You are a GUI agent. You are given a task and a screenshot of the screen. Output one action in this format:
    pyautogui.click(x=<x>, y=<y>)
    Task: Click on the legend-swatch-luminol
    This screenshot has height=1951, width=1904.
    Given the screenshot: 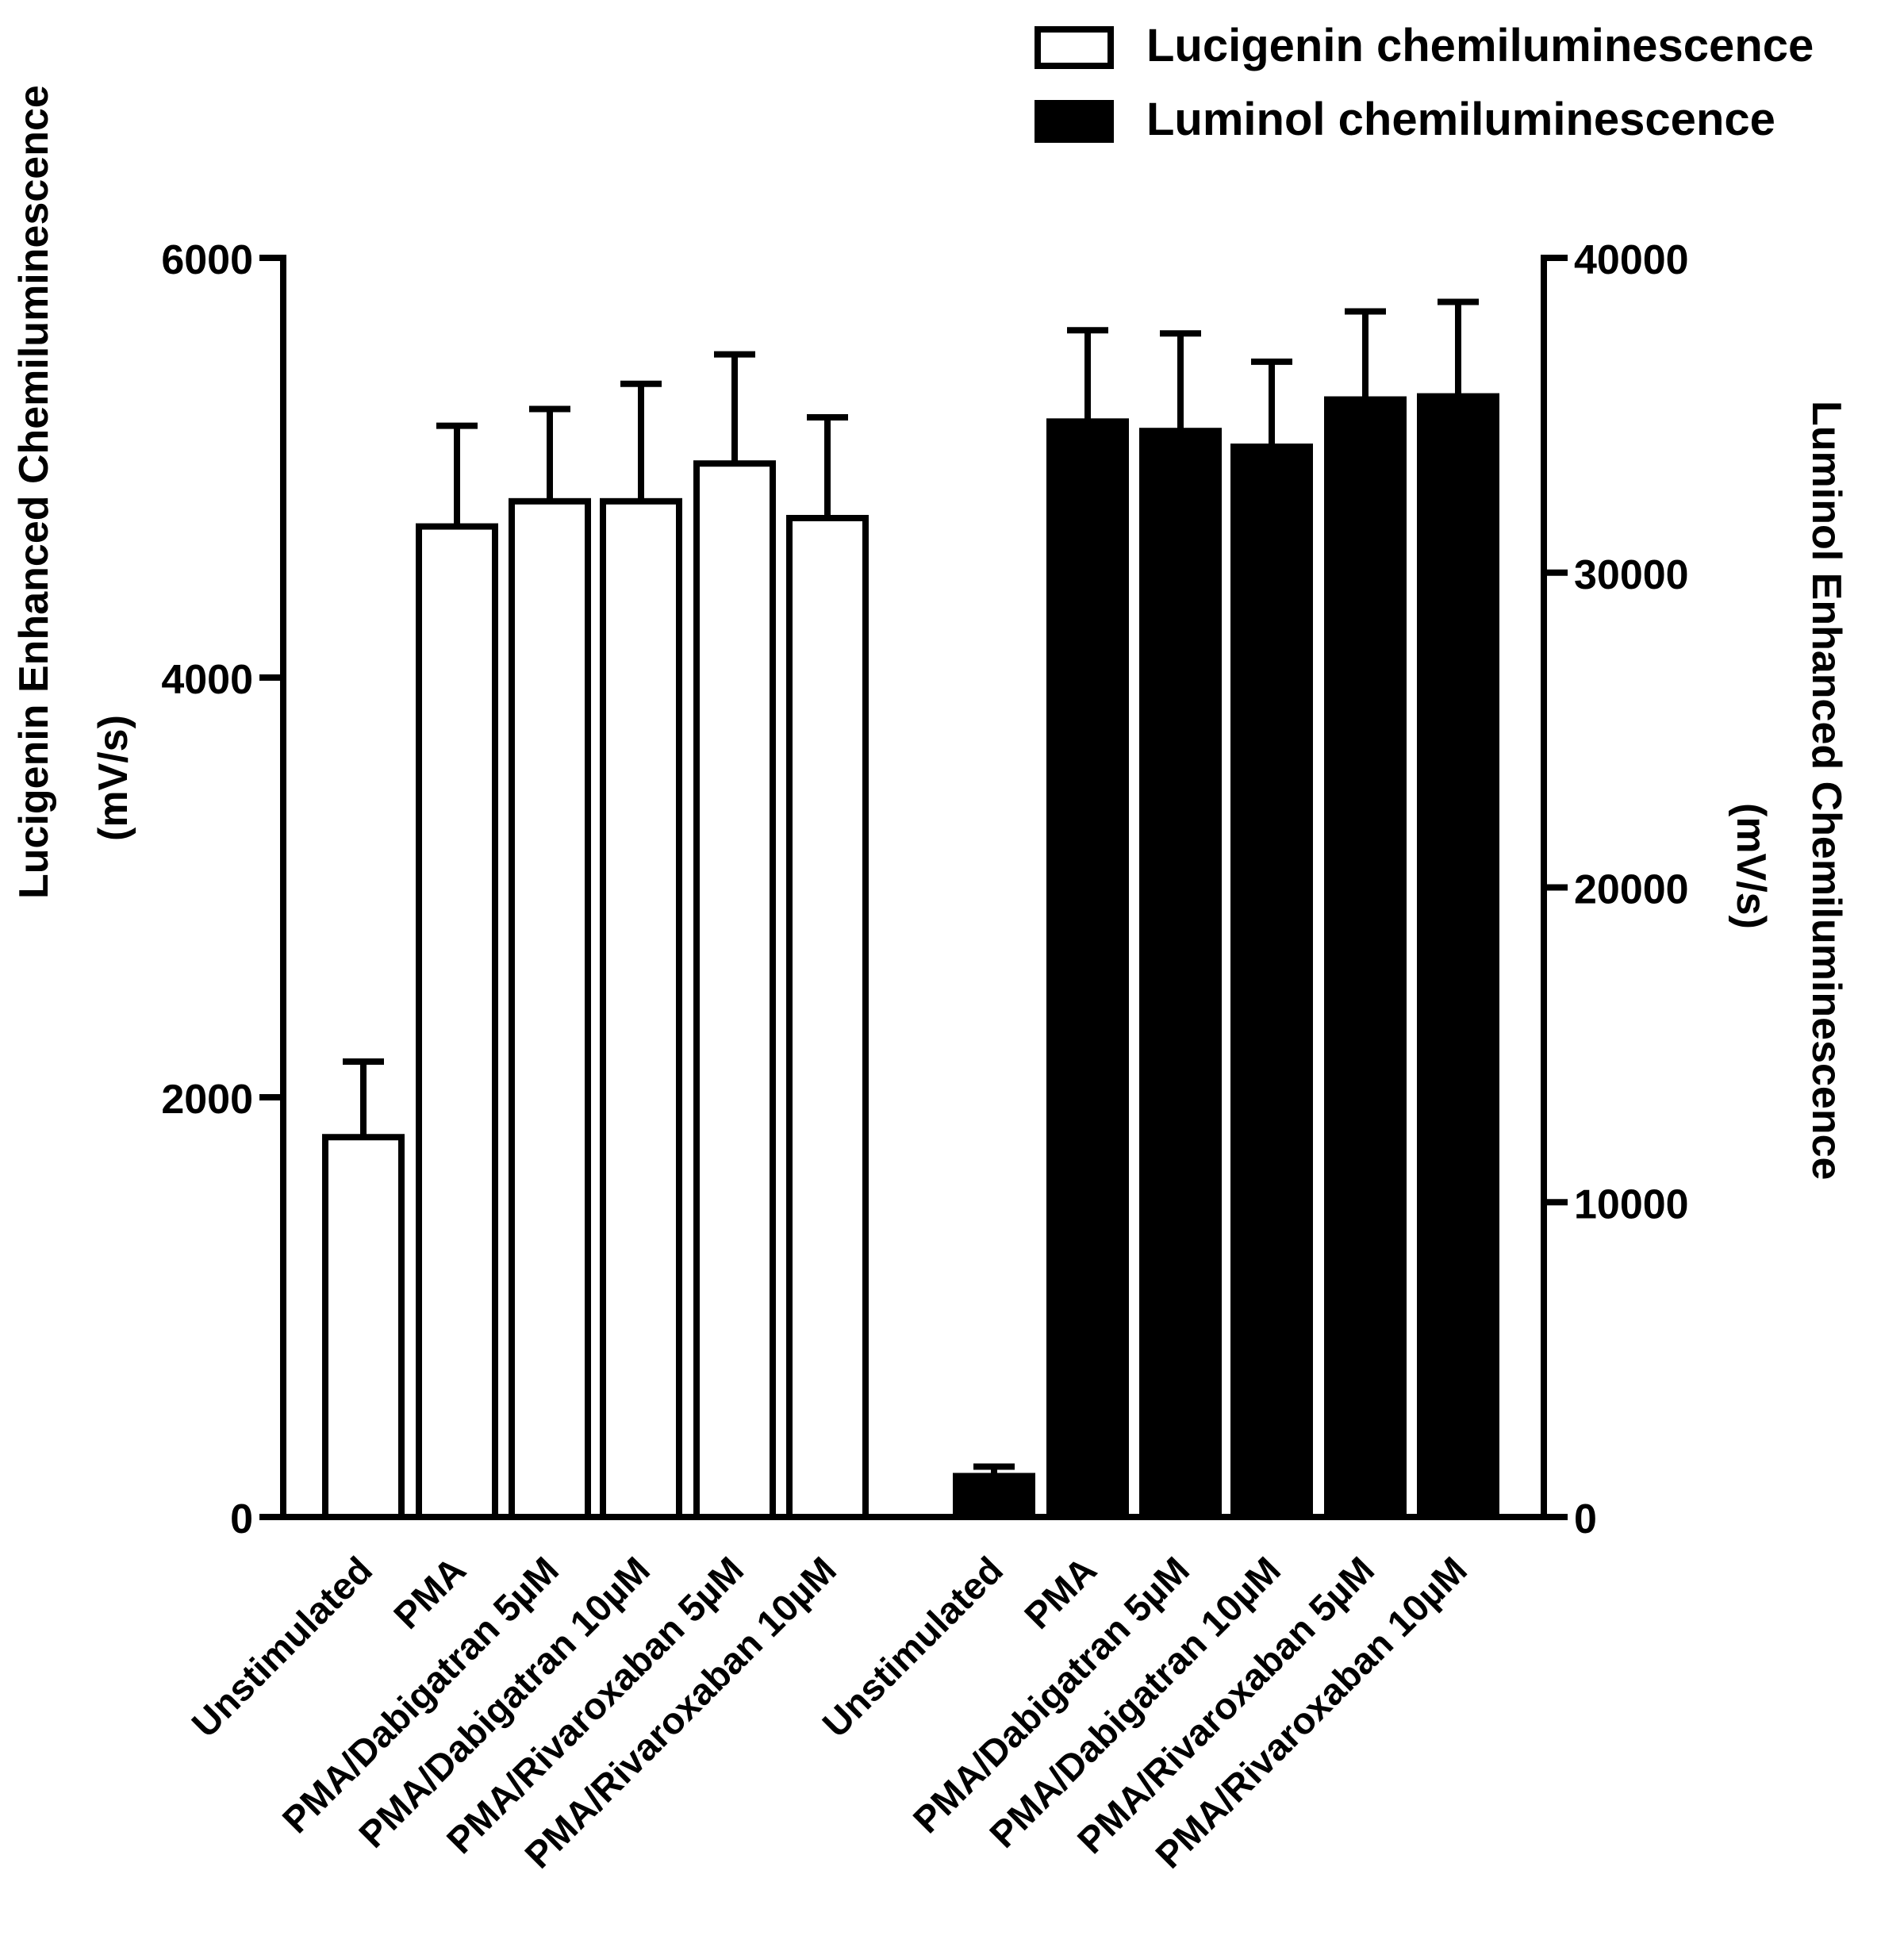 What is the action you would take?
    pyautogui.click(x=1074, y=121)
    